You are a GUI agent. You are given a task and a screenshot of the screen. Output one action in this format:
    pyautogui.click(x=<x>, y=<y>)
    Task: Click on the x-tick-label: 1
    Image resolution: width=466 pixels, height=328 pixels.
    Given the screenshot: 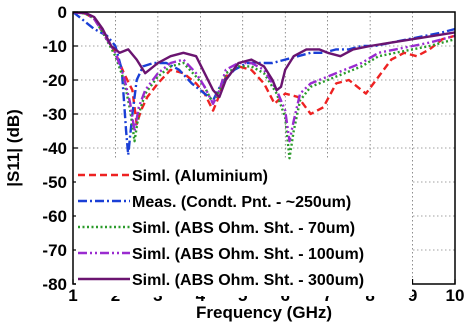 What is the action you would take?
    pyautogui.click(x=72, y=295)
    